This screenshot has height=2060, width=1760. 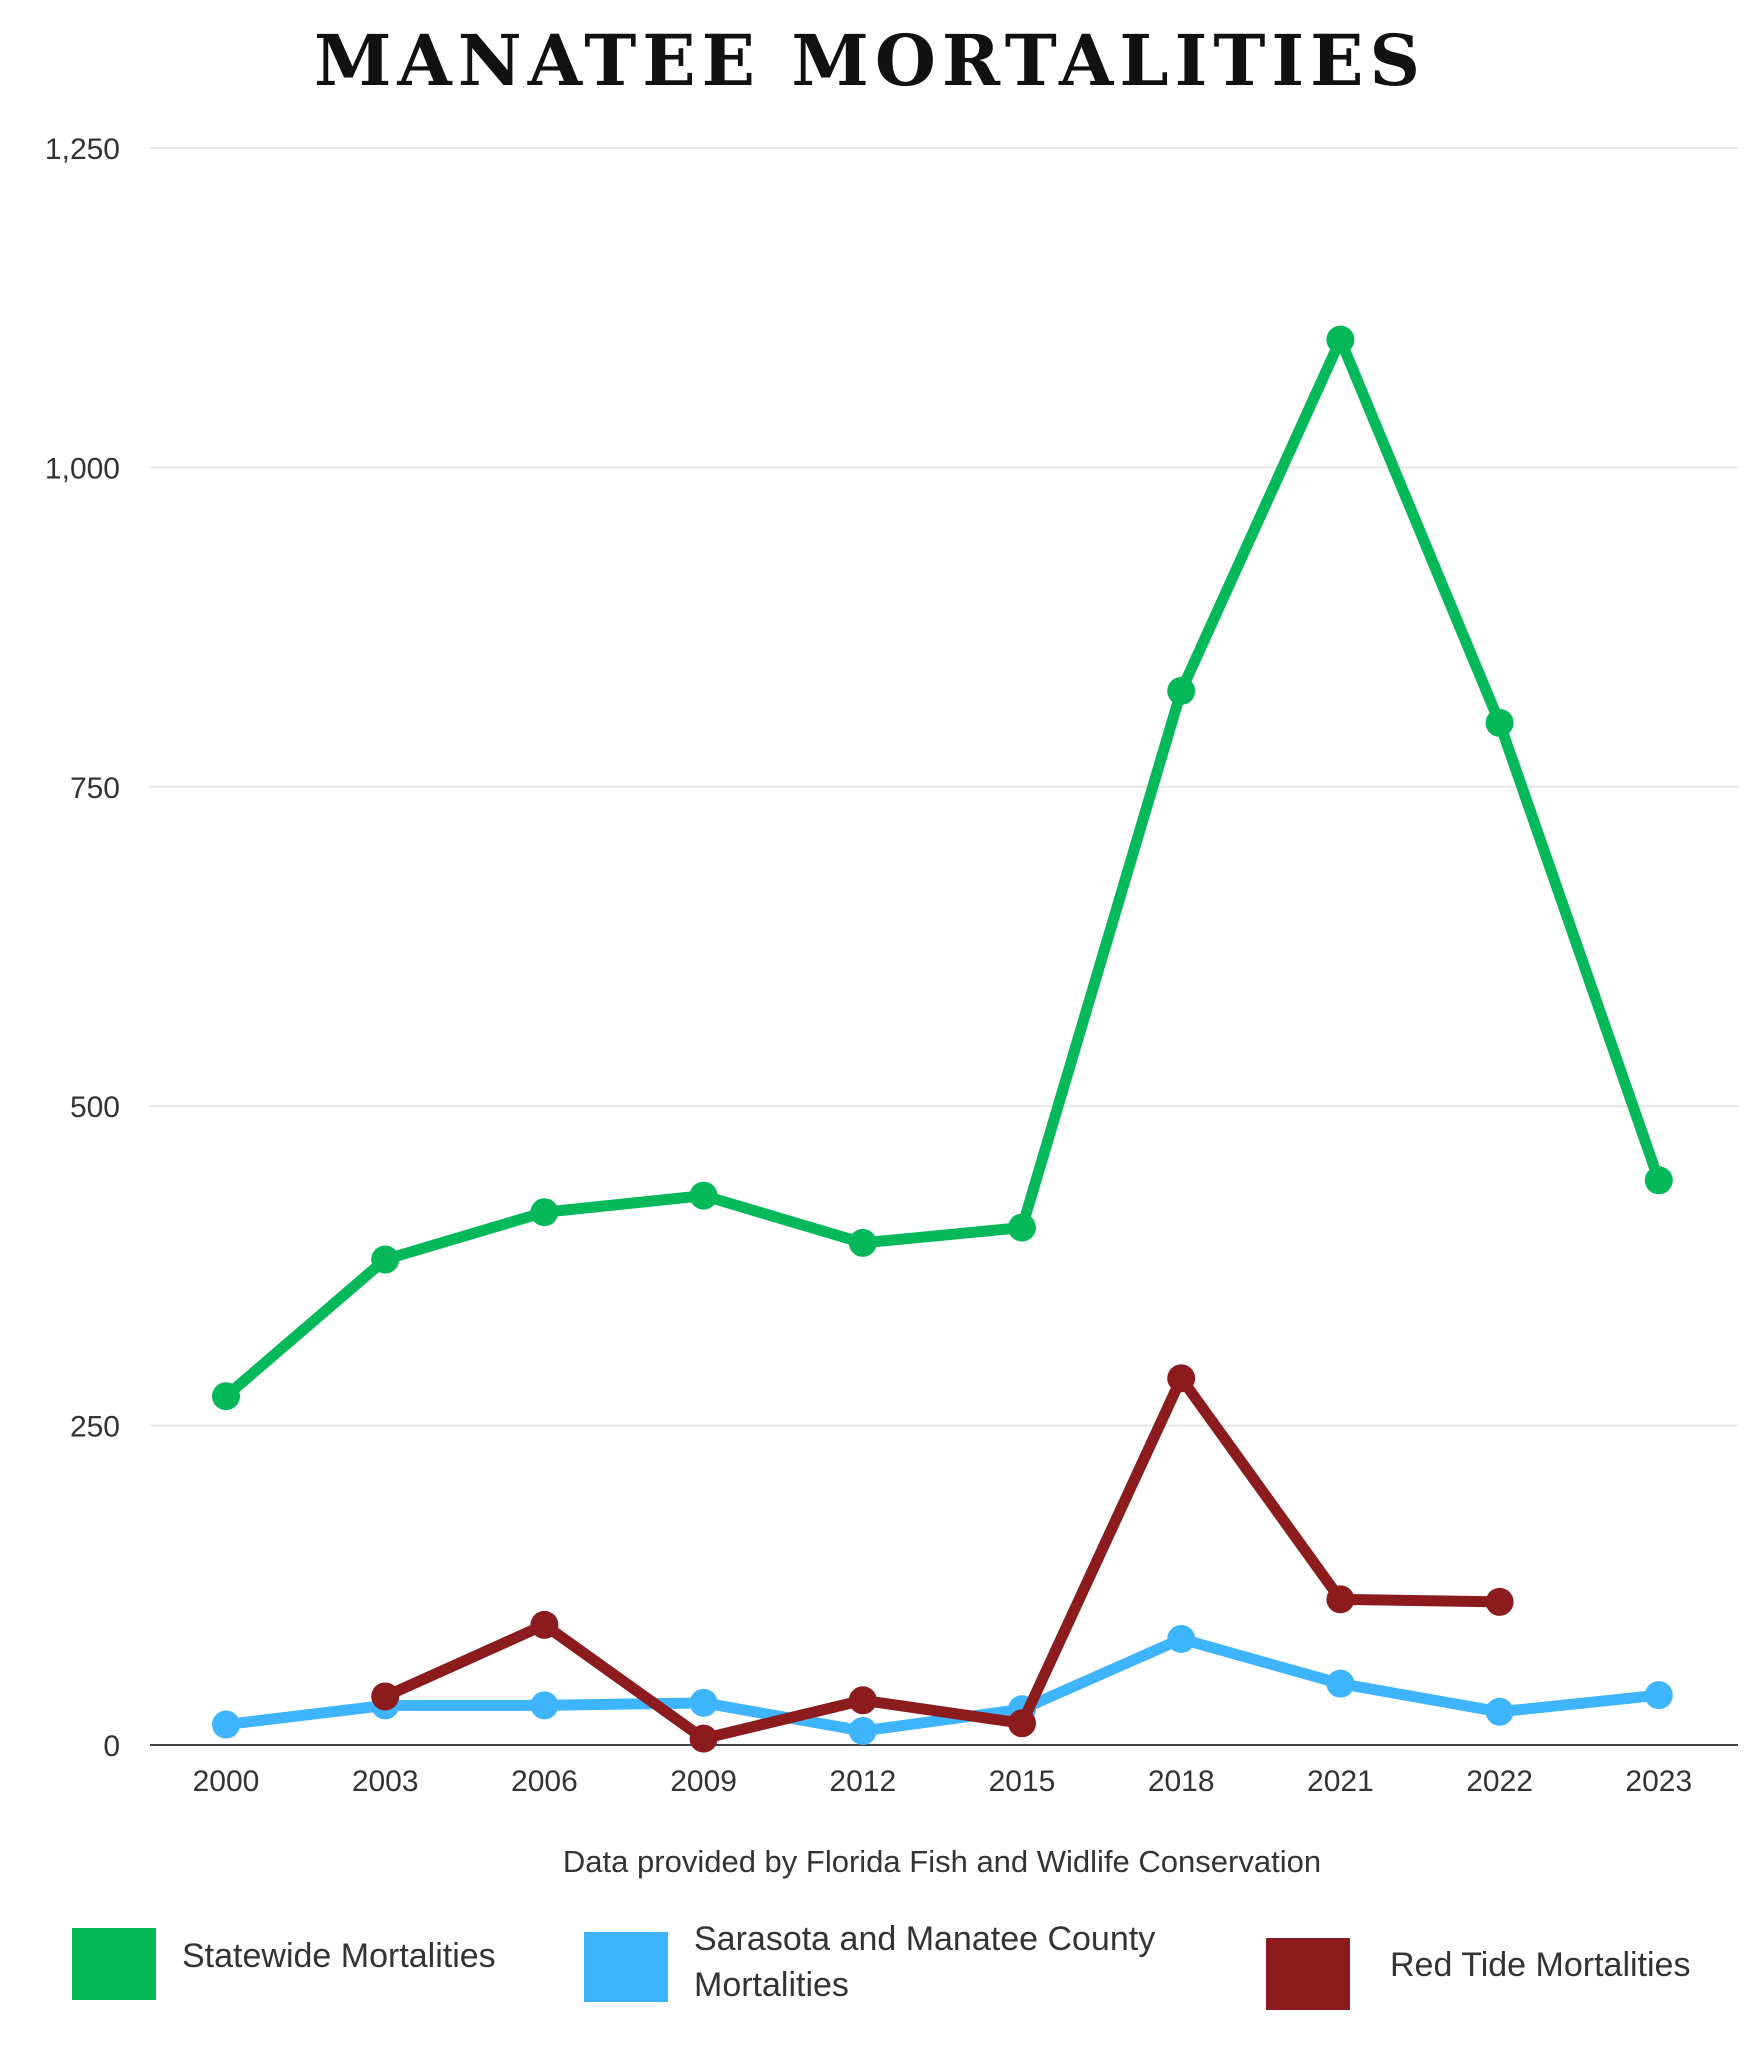 What do you see at coordinates (95, 1427) in the screenshot?
I see `y-tick-label: 250` at bounding box center [95, 1427].